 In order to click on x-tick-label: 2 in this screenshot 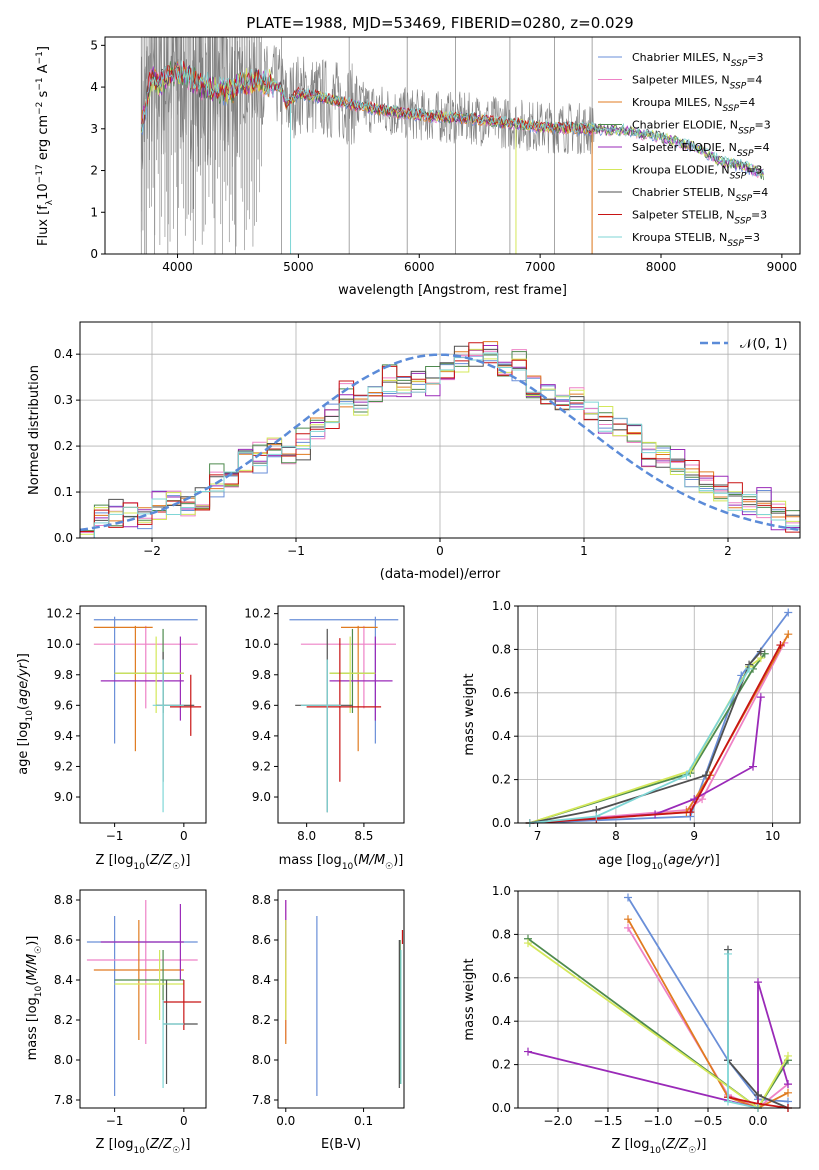, I will do `click(728, 551)`.